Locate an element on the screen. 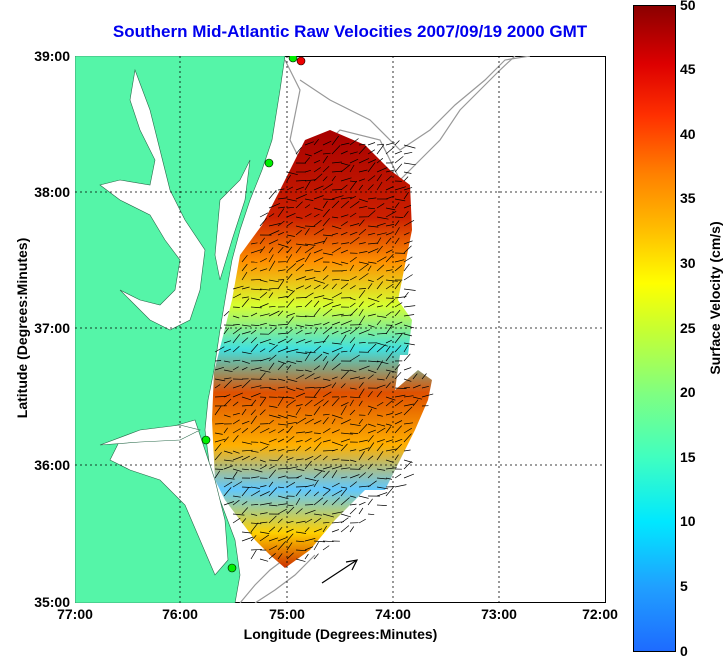 Image resolution: width=724 pixels, height=659 pixels. colorbar-tick: 30 is located at coordinates (688, 263).